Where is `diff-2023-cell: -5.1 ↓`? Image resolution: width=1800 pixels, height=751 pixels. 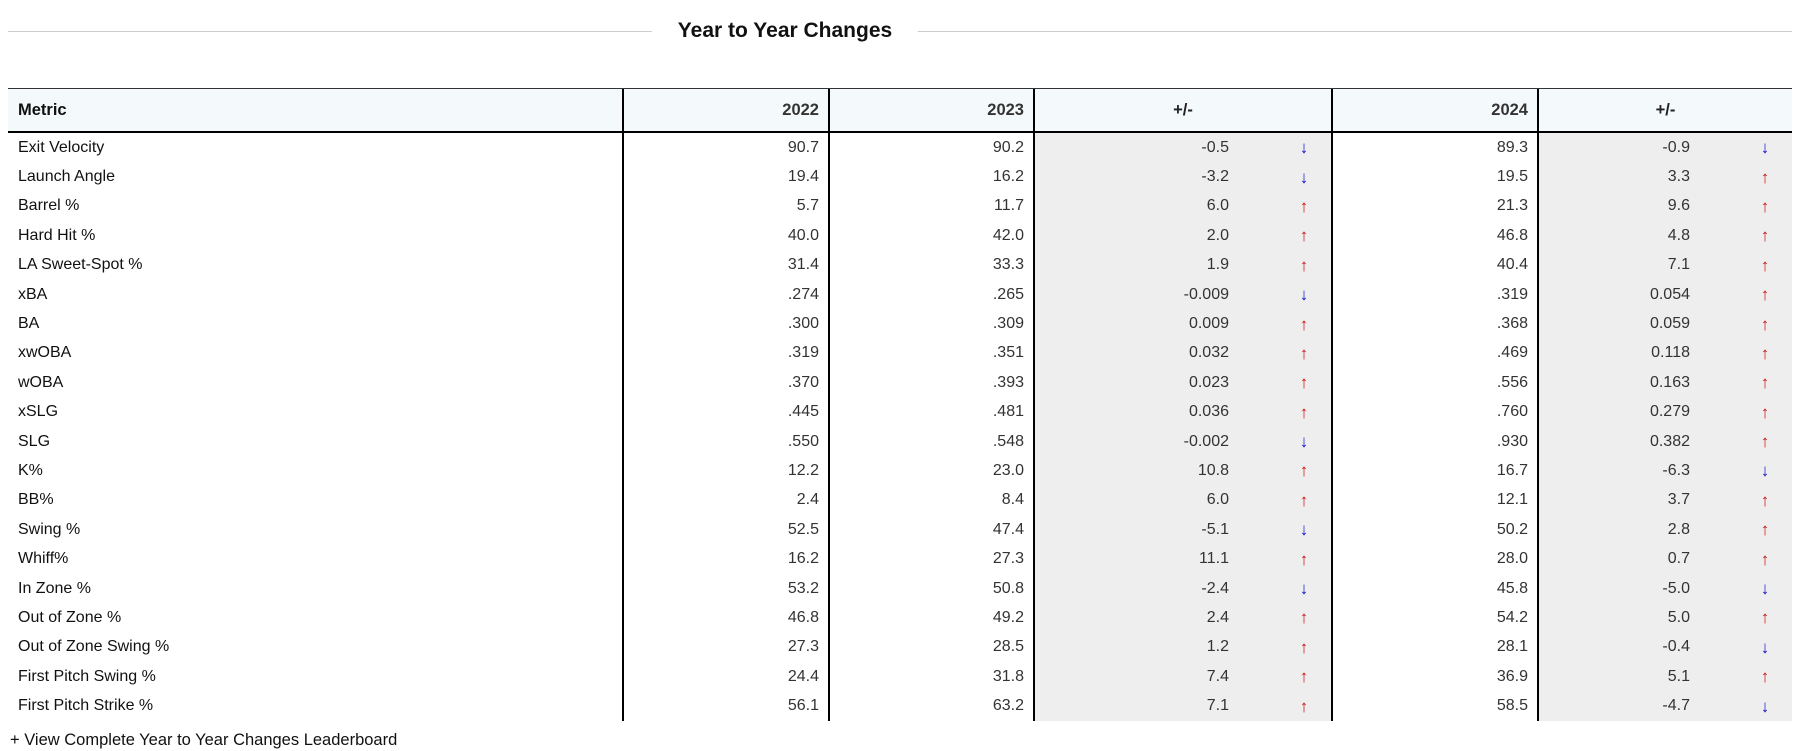 diff-2023-cell: -5.1 ↓ is located at coordinates (1182, 530).